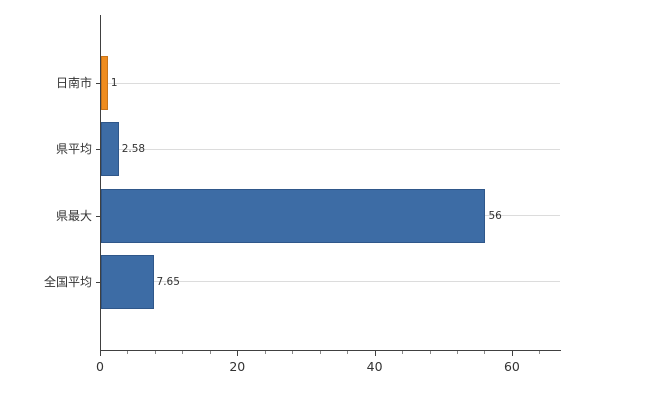 This screenshot has width=650, height=400. I want to click on y-axis, so click(100, 182).